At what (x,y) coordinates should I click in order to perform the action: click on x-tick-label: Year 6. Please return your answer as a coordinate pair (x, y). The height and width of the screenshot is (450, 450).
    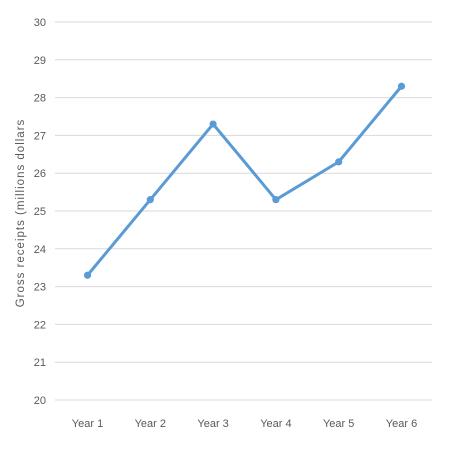
    Looking at the image, I should click on (401, 424).